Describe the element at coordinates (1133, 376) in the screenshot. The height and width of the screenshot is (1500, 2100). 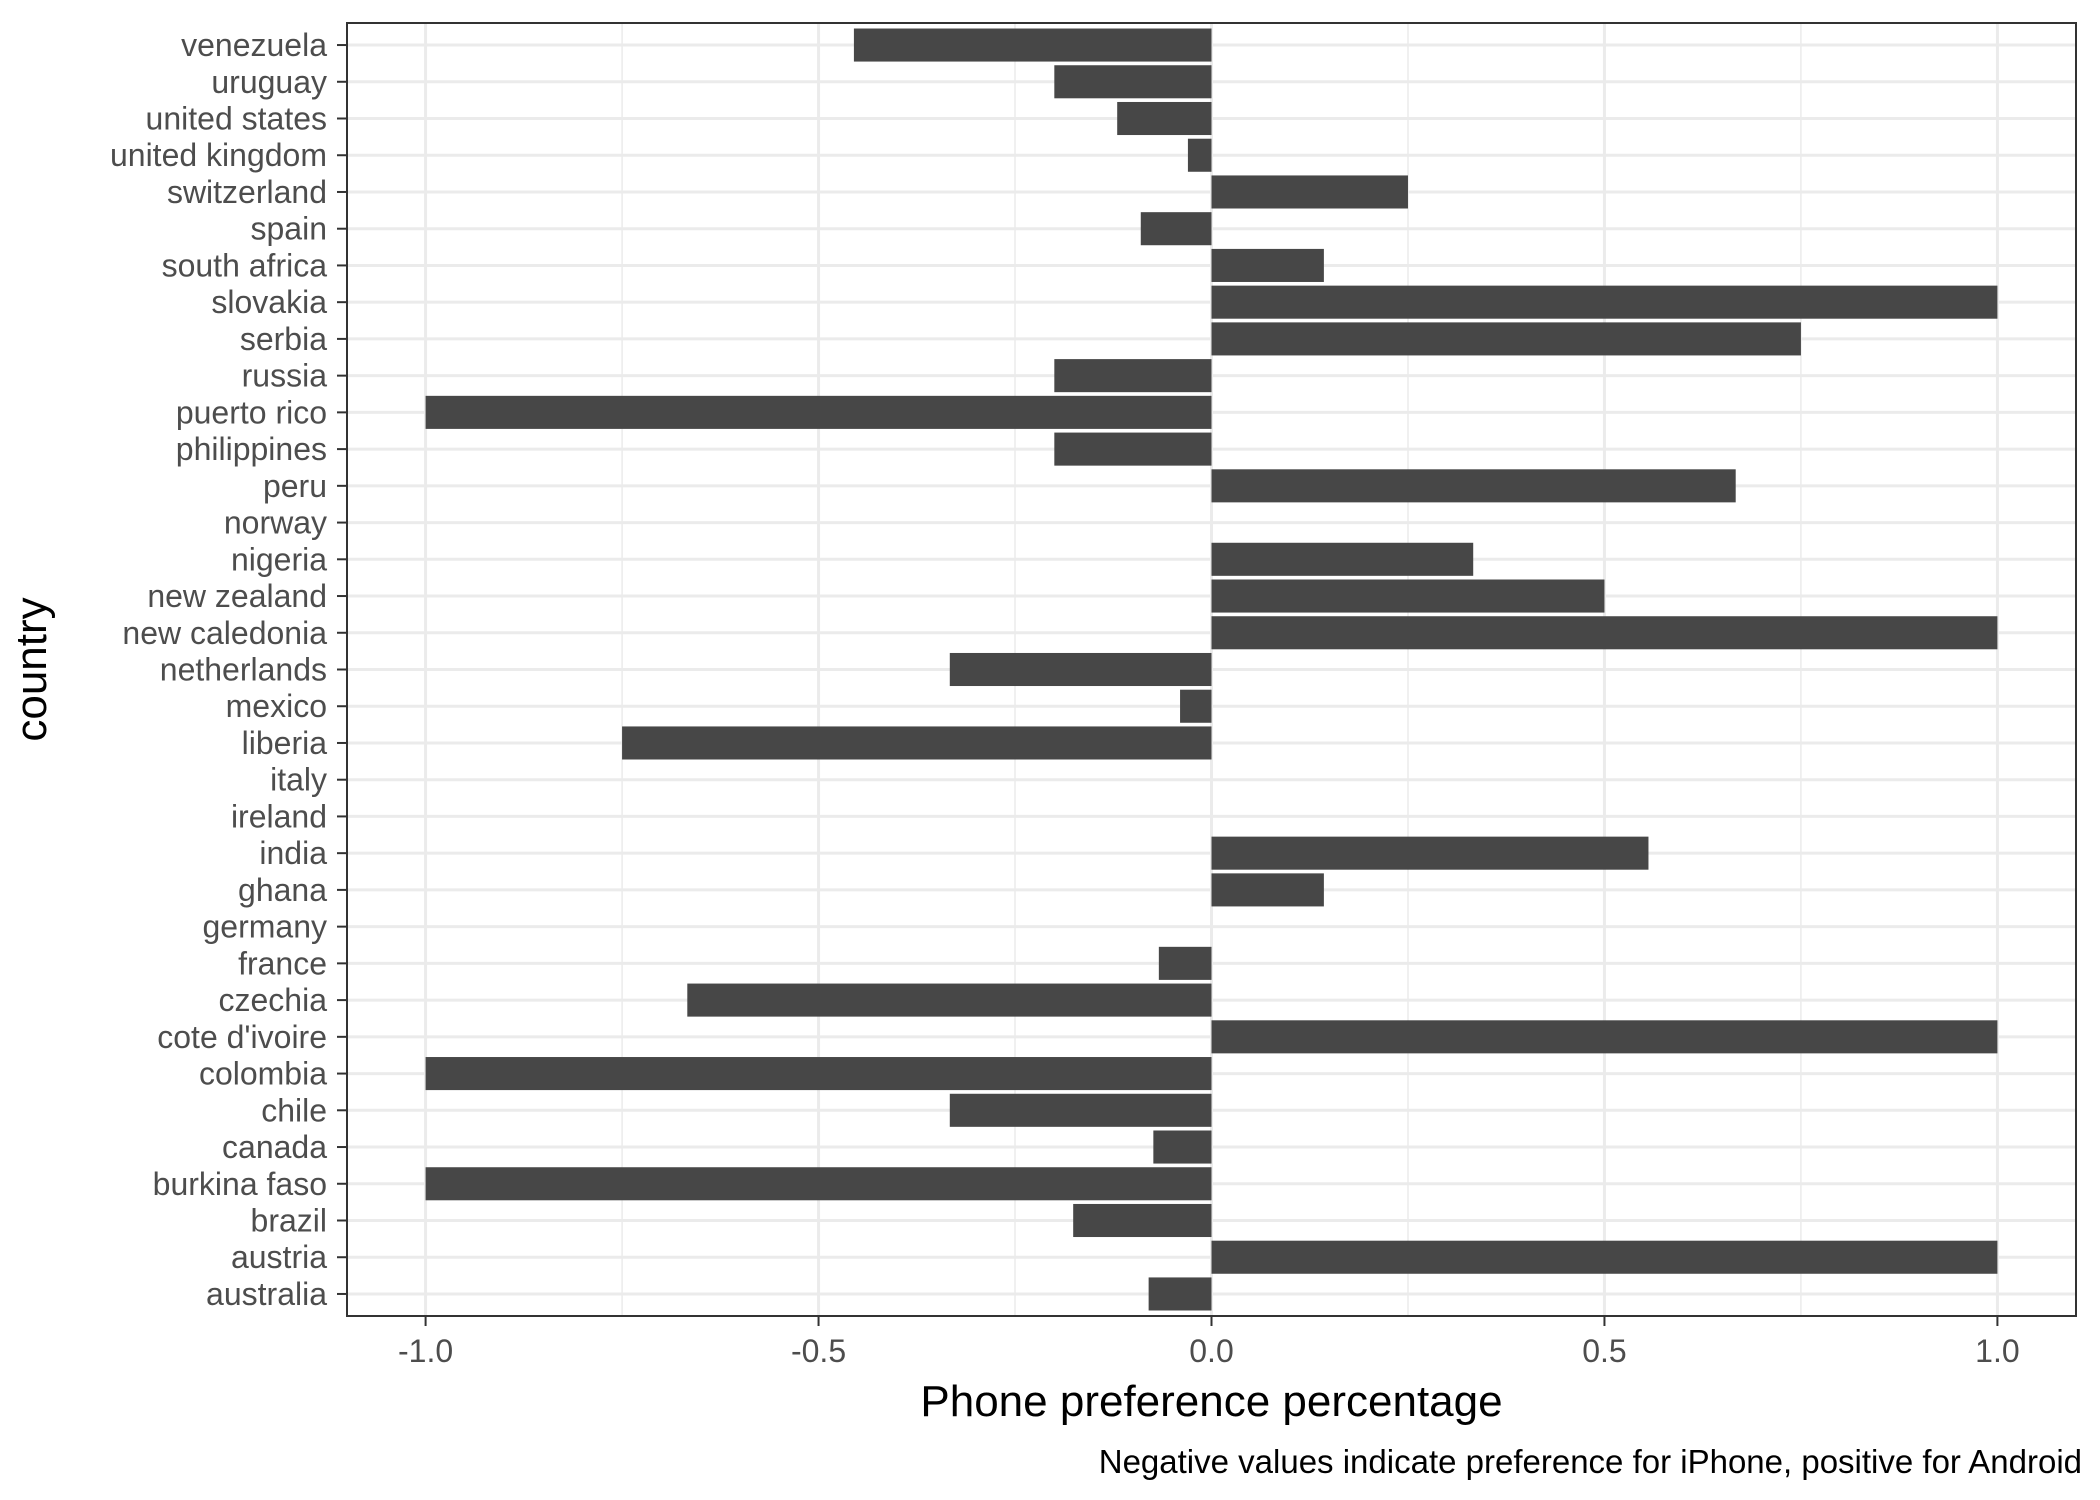
I see `bar-russia` at that location.